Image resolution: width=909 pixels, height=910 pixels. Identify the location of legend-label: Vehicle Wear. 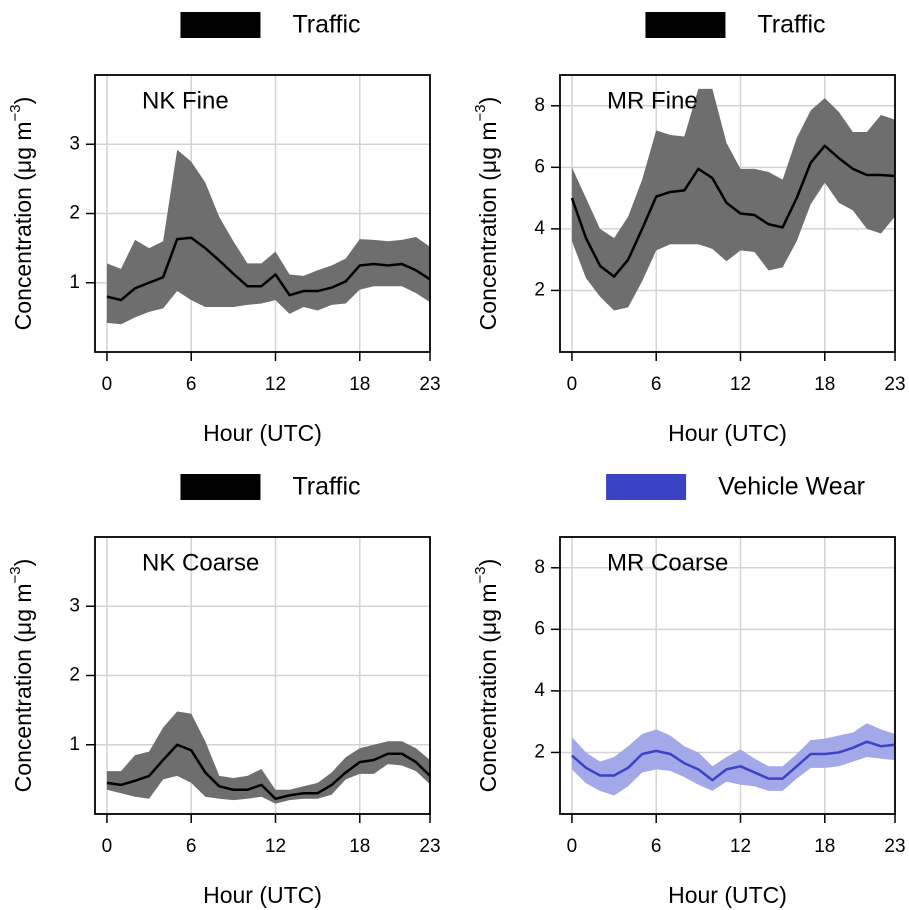
(791, 487).